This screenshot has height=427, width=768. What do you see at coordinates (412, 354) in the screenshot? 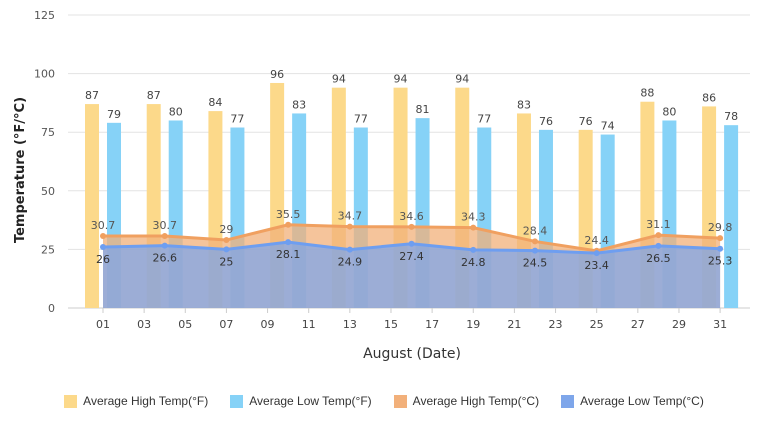
I see `x-axis-label: August (Date)` at bounding box center [412, 354].